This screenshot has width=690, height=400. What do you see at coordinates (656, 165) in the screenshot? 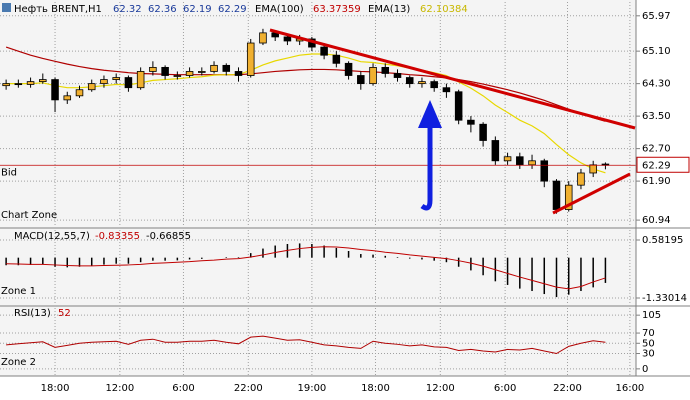
I see `bid-price: 62.29` at bounding box center [656, 165].